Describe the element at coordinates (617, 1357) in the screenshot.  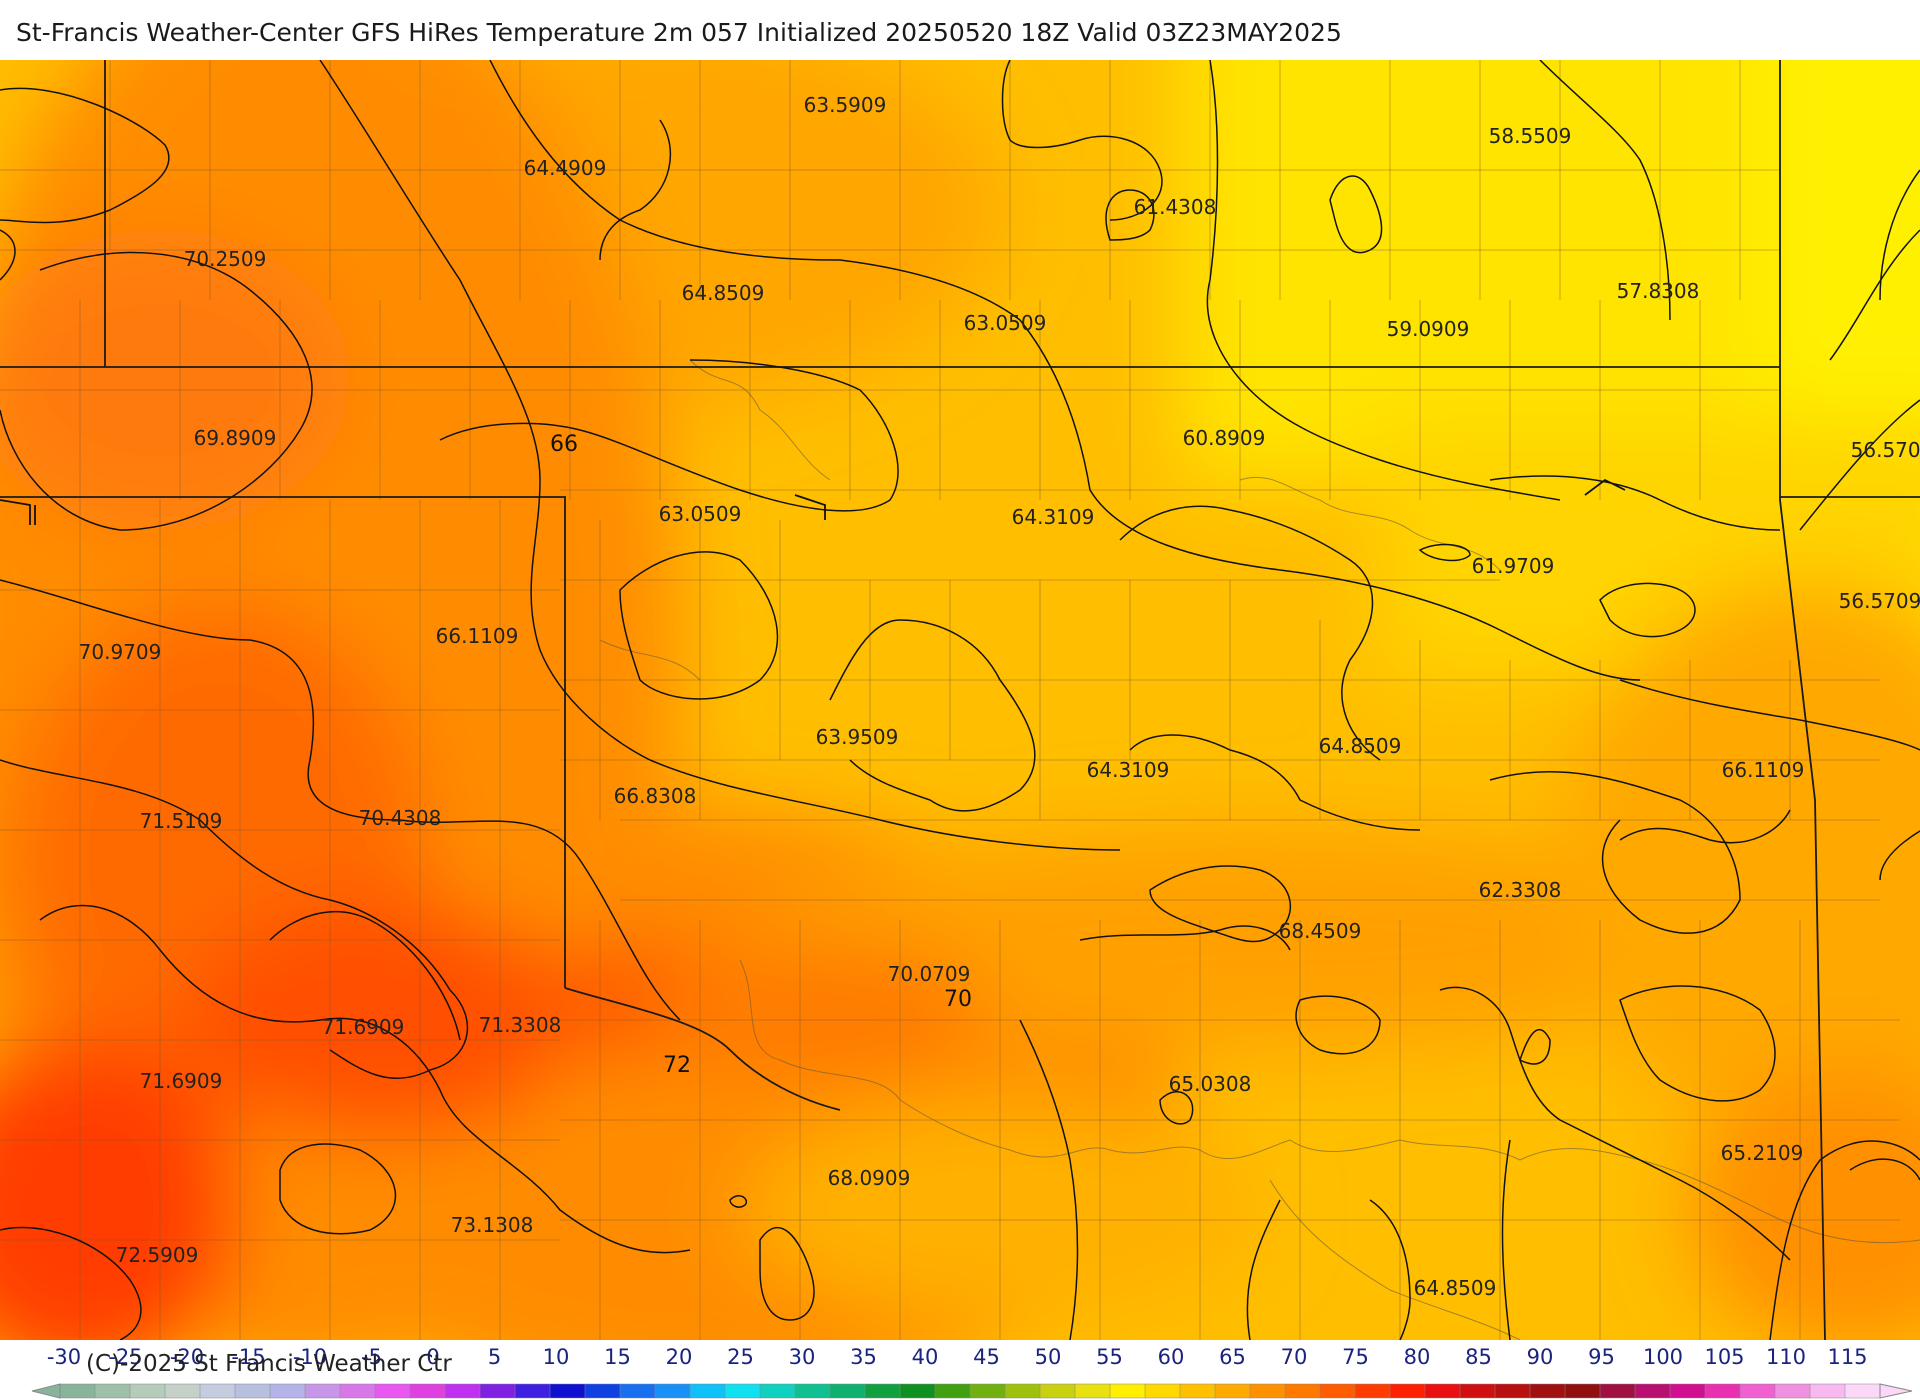
I see `scale-tick-label: 15` at that location.